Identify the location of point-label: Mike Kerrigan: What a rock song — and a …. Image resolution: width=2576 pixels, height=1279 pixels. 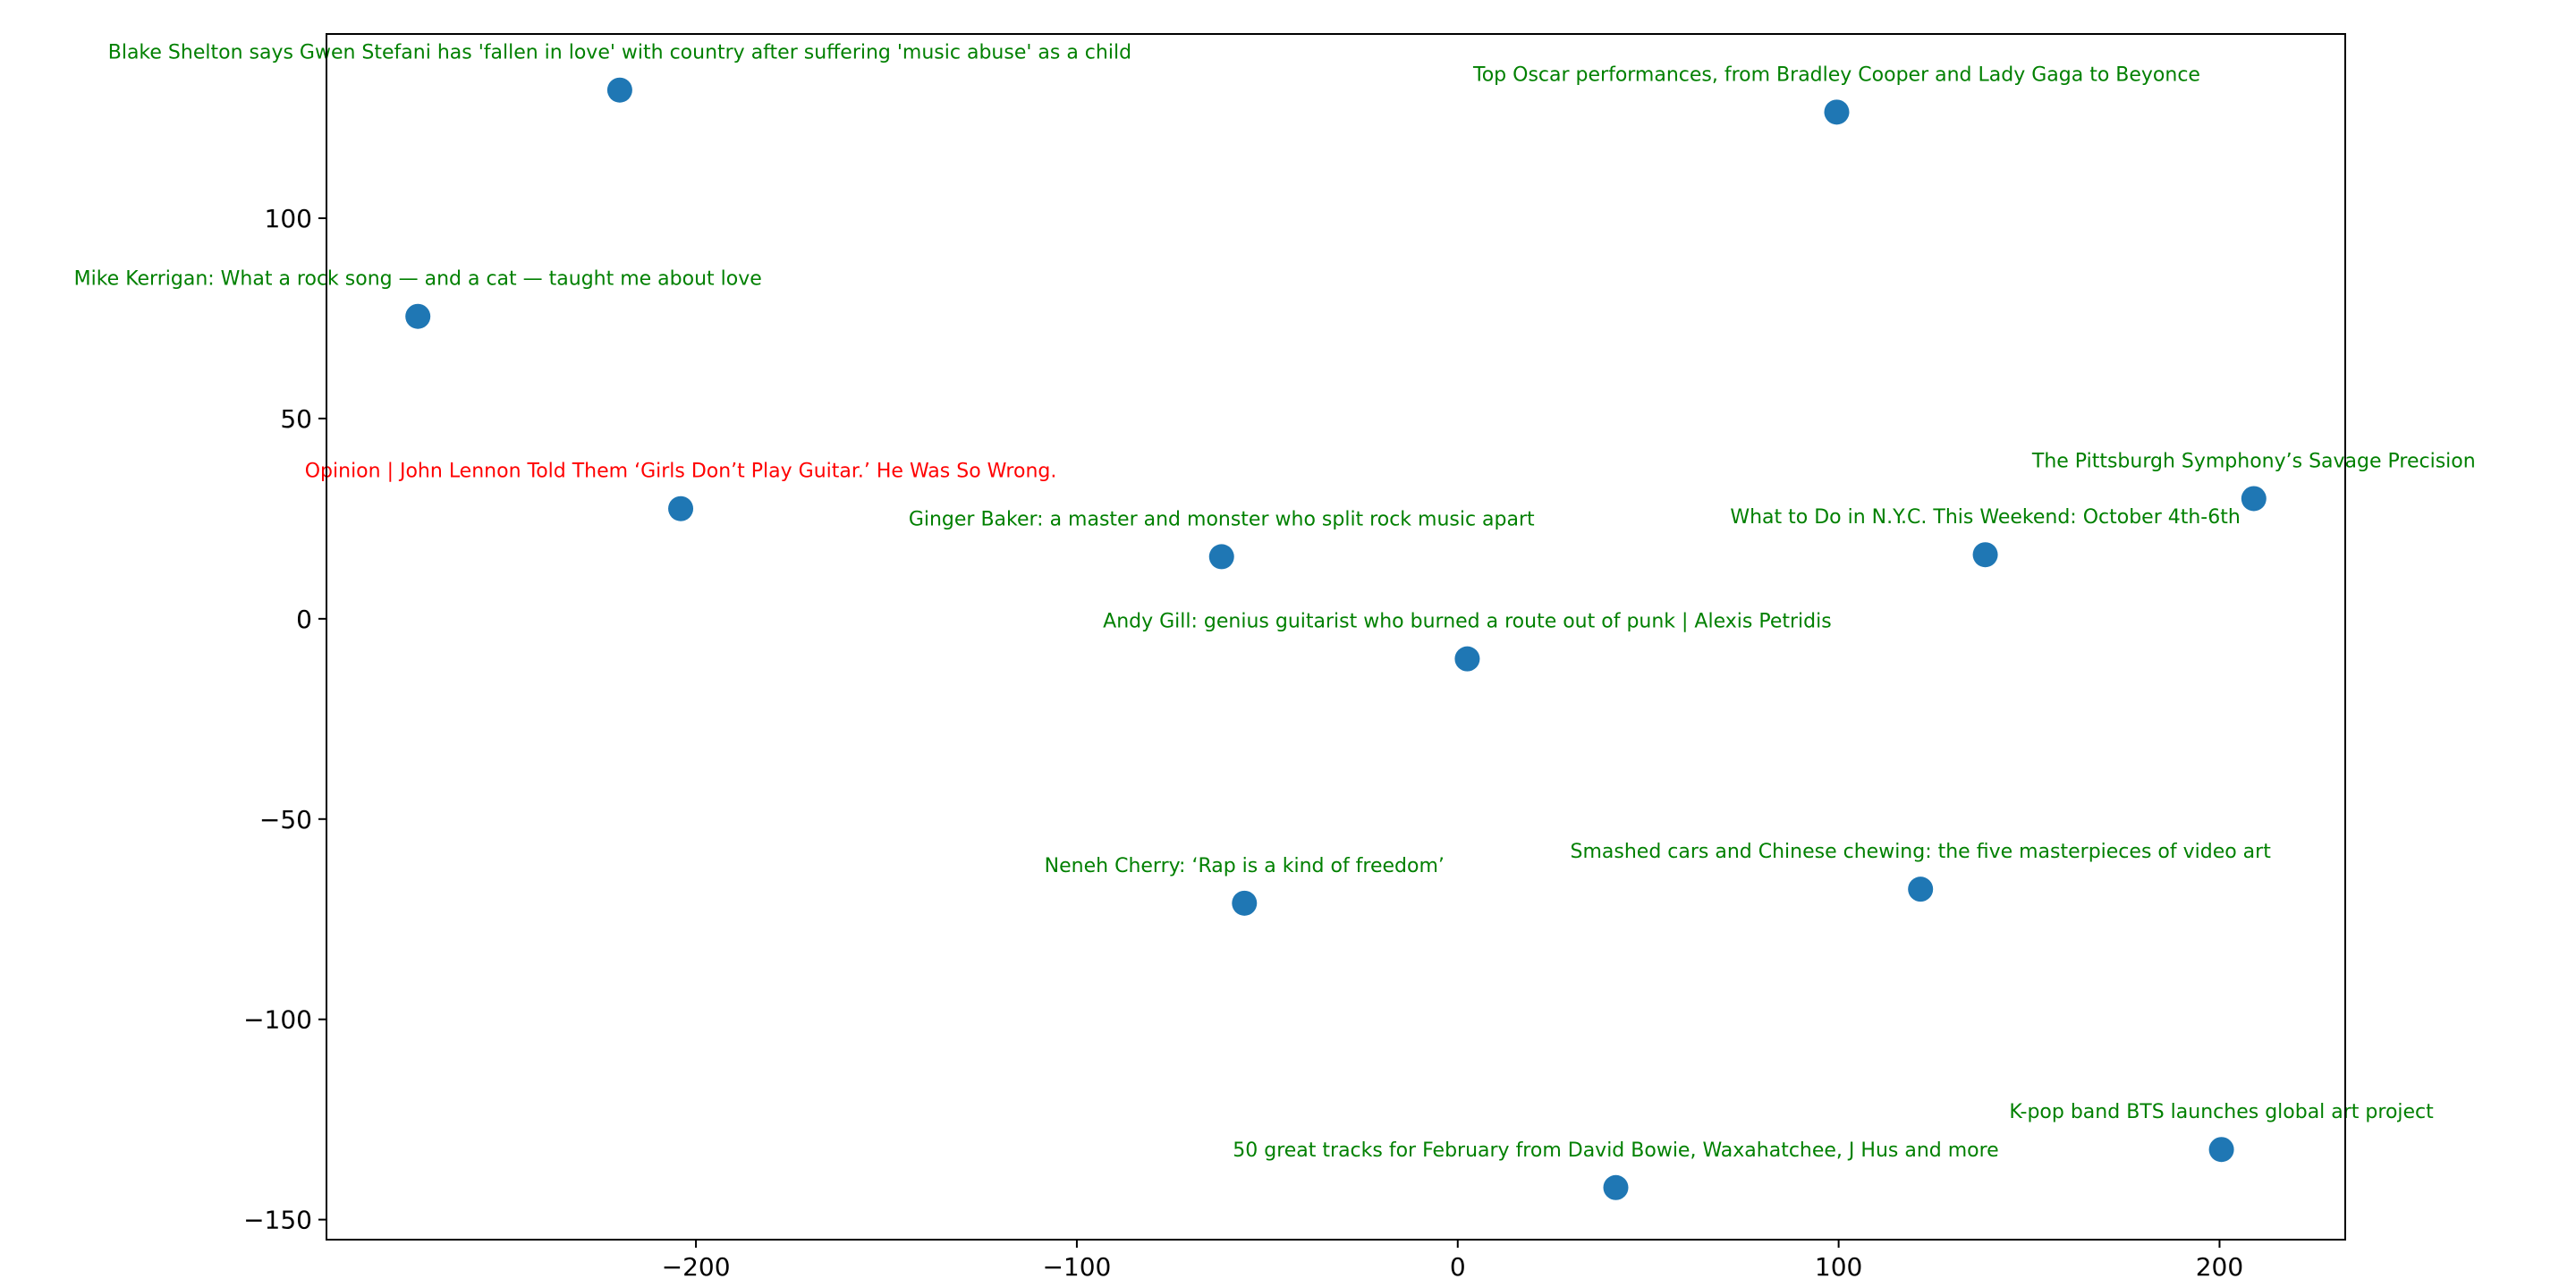
(418, 280).